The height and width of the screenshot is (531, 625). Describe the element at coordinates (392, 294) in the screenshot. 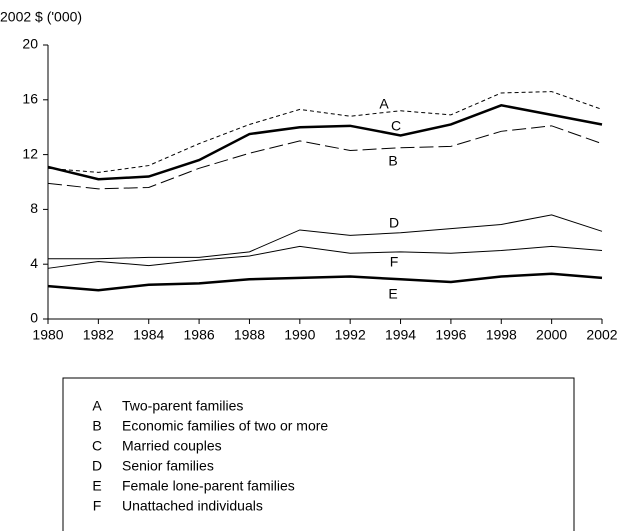

I see `series-key-label: E` at that location.